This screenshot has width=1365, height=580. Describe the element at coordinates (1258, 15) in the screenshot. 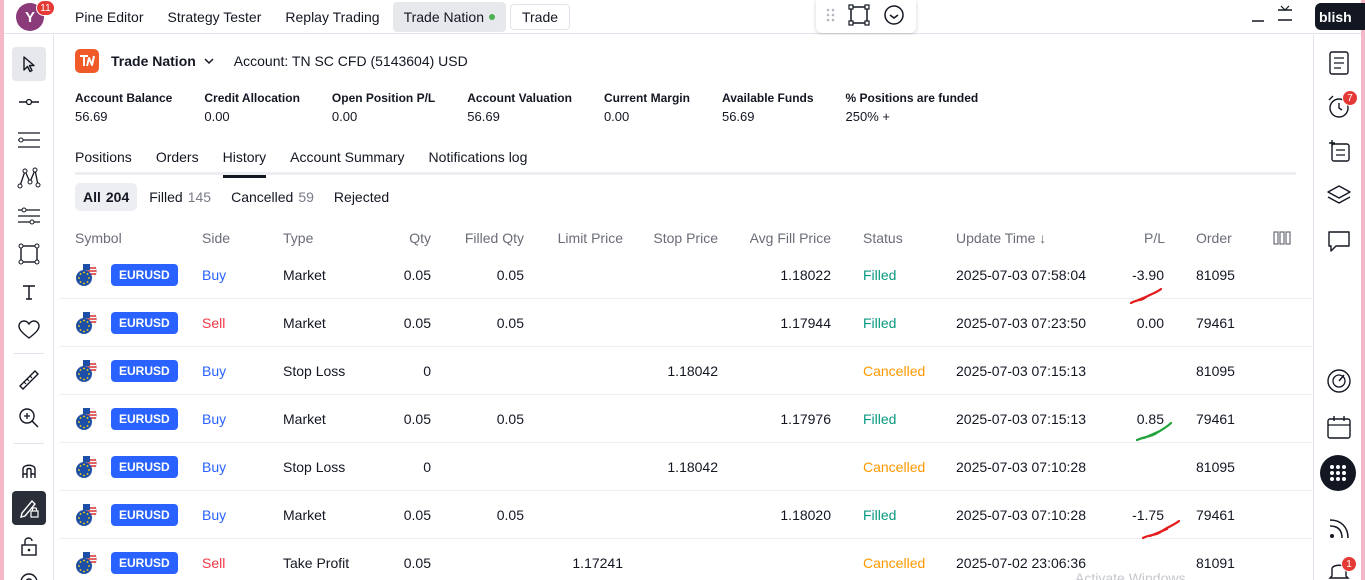

I see `minimize-panel-icon` at that location.